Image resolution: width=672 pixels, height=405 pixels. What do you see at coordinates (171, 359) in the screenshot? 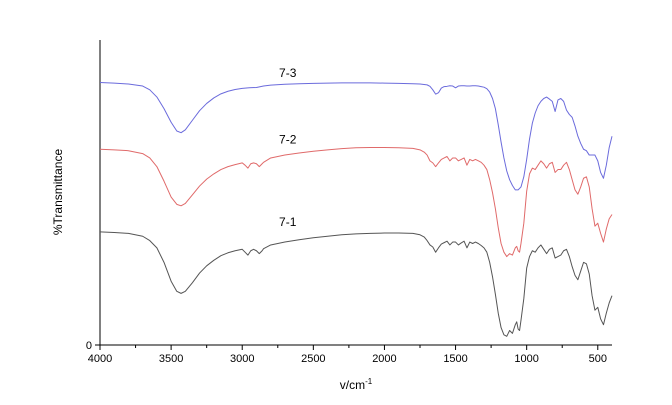
I see `x-tick-label: 3500` at bounding box center [171, 359].